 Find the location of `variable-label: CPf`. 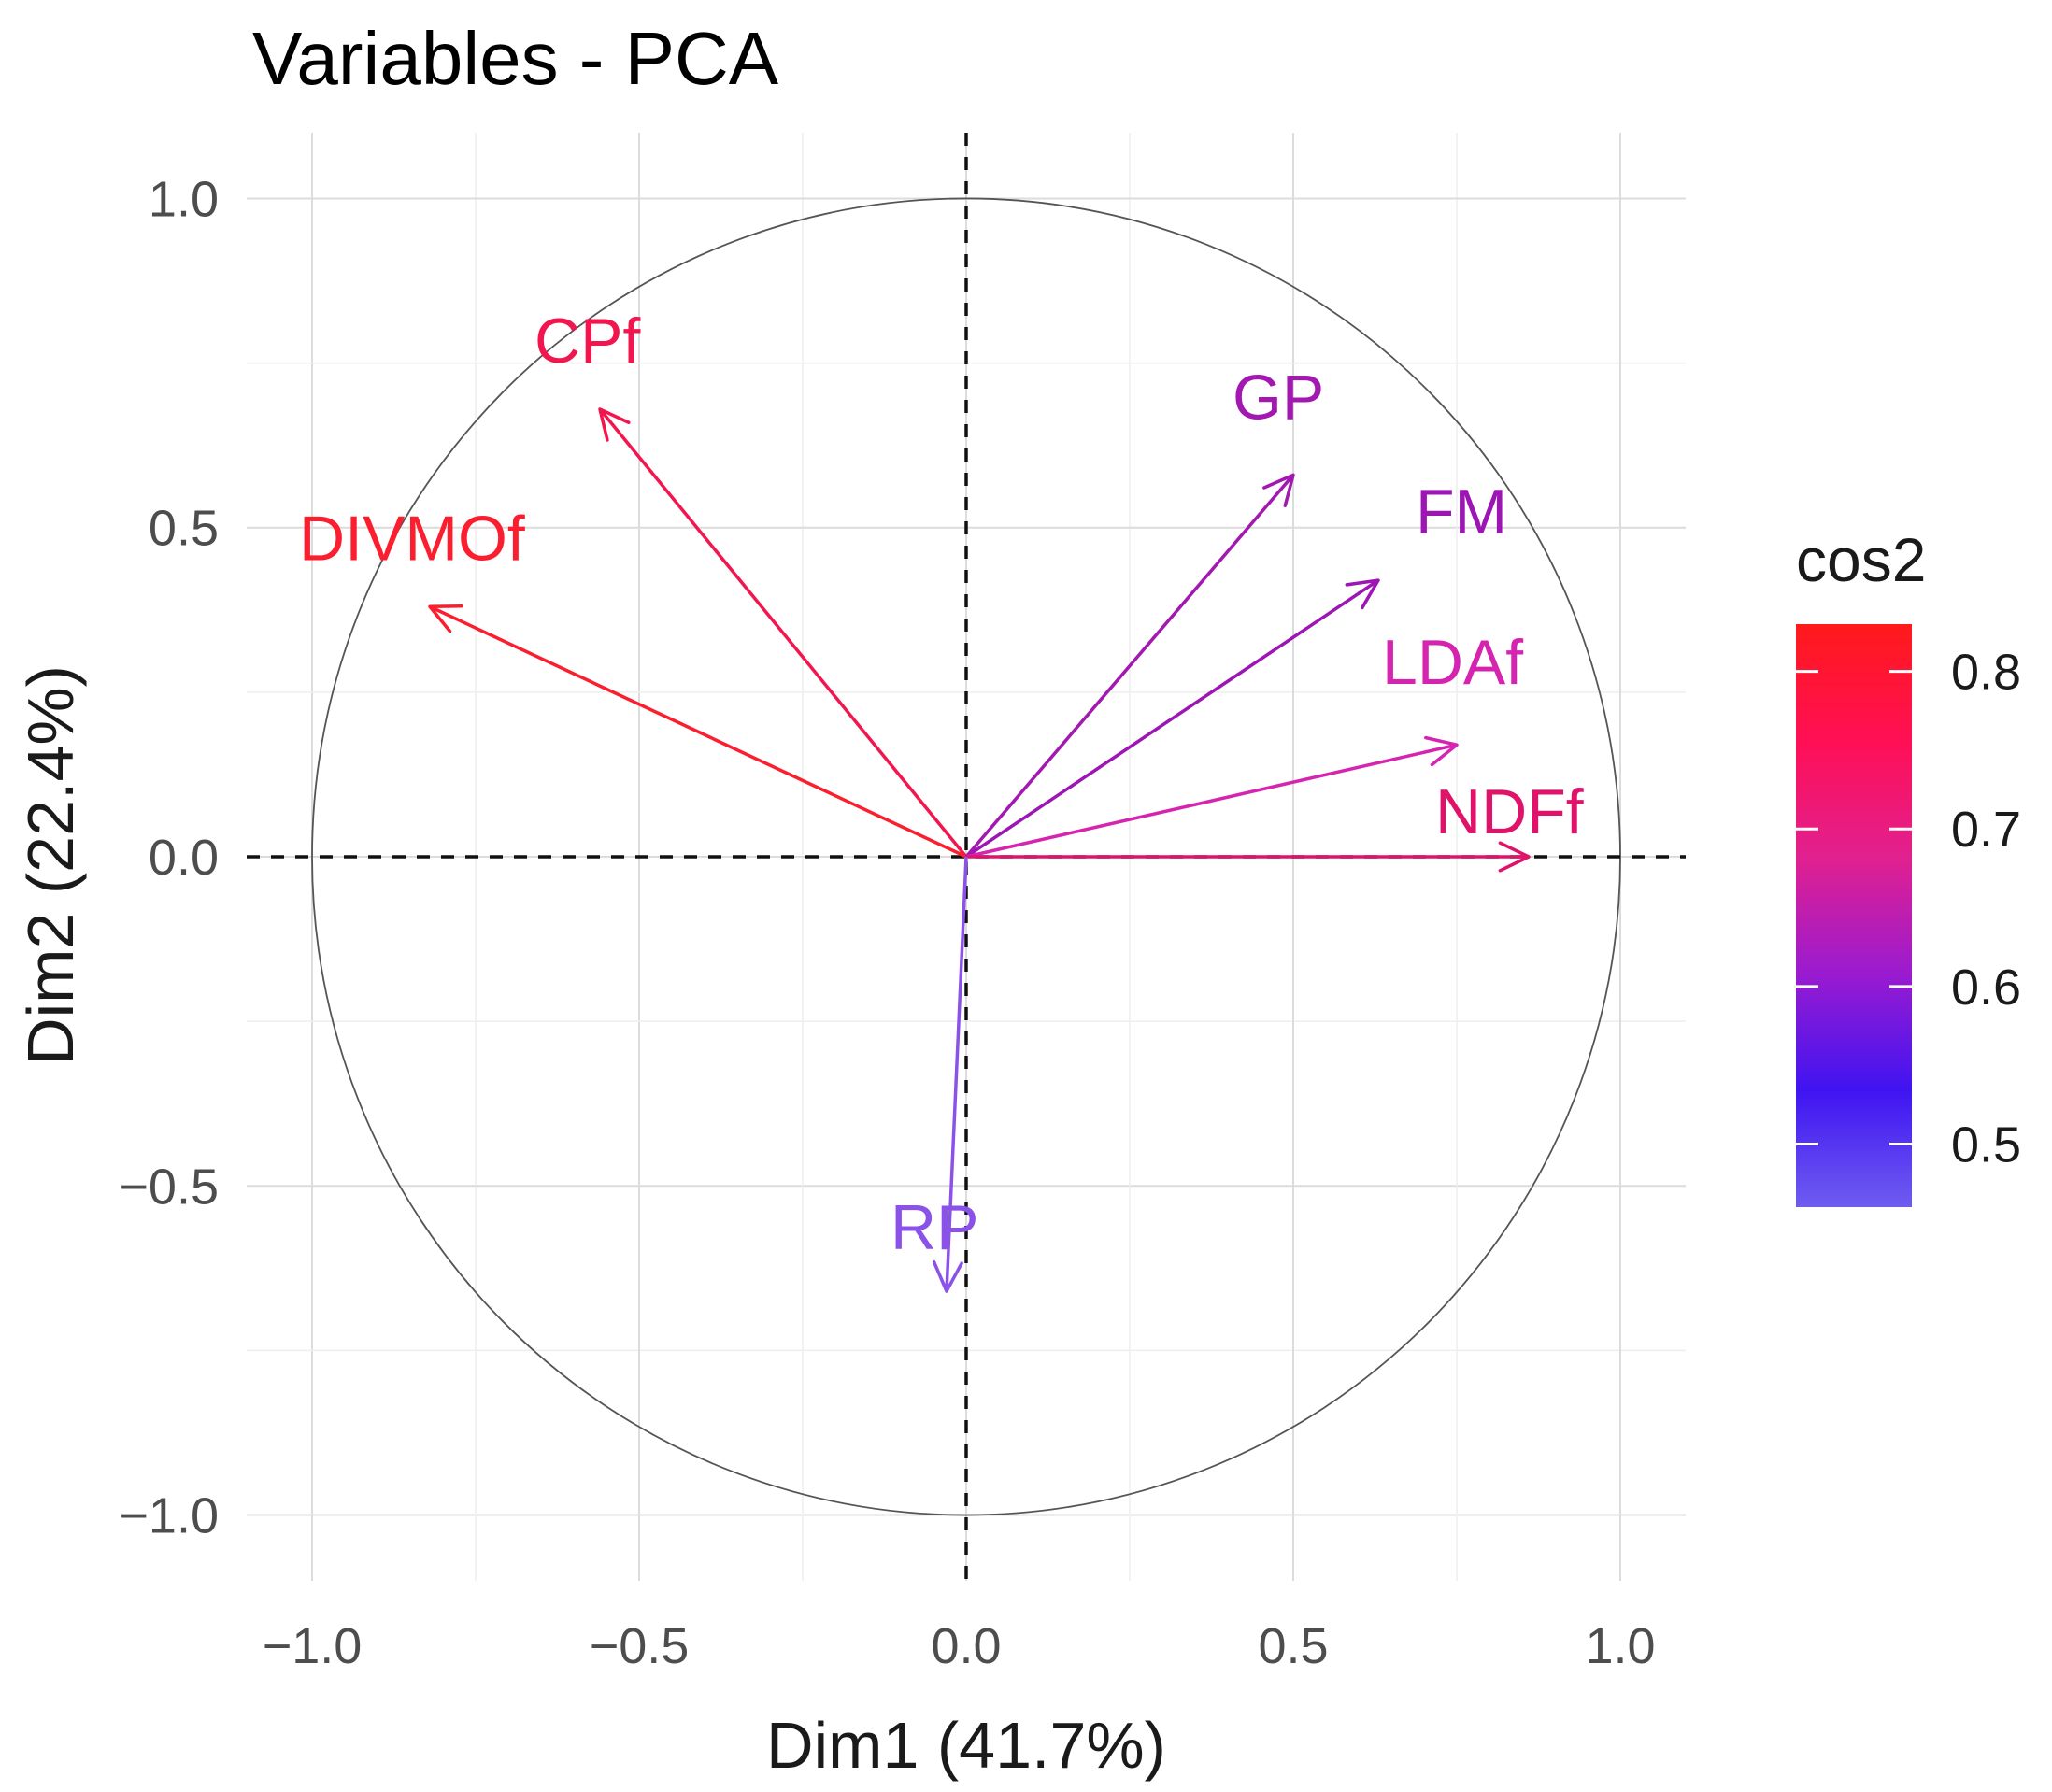

variable-label: CPf is located at coordinates (587, 341).